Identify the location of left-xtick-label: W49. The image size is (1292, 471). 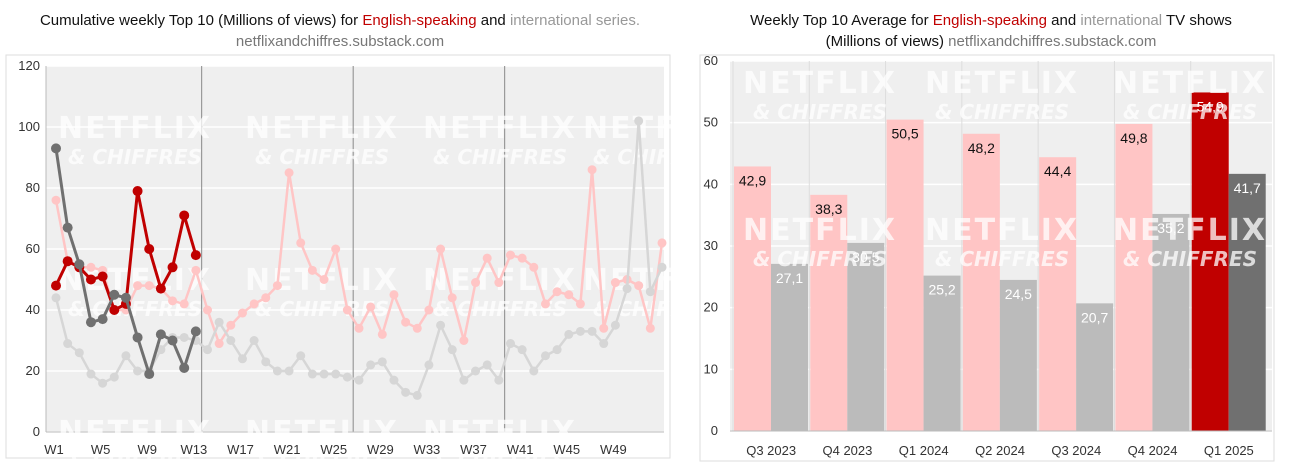
(613, 449).